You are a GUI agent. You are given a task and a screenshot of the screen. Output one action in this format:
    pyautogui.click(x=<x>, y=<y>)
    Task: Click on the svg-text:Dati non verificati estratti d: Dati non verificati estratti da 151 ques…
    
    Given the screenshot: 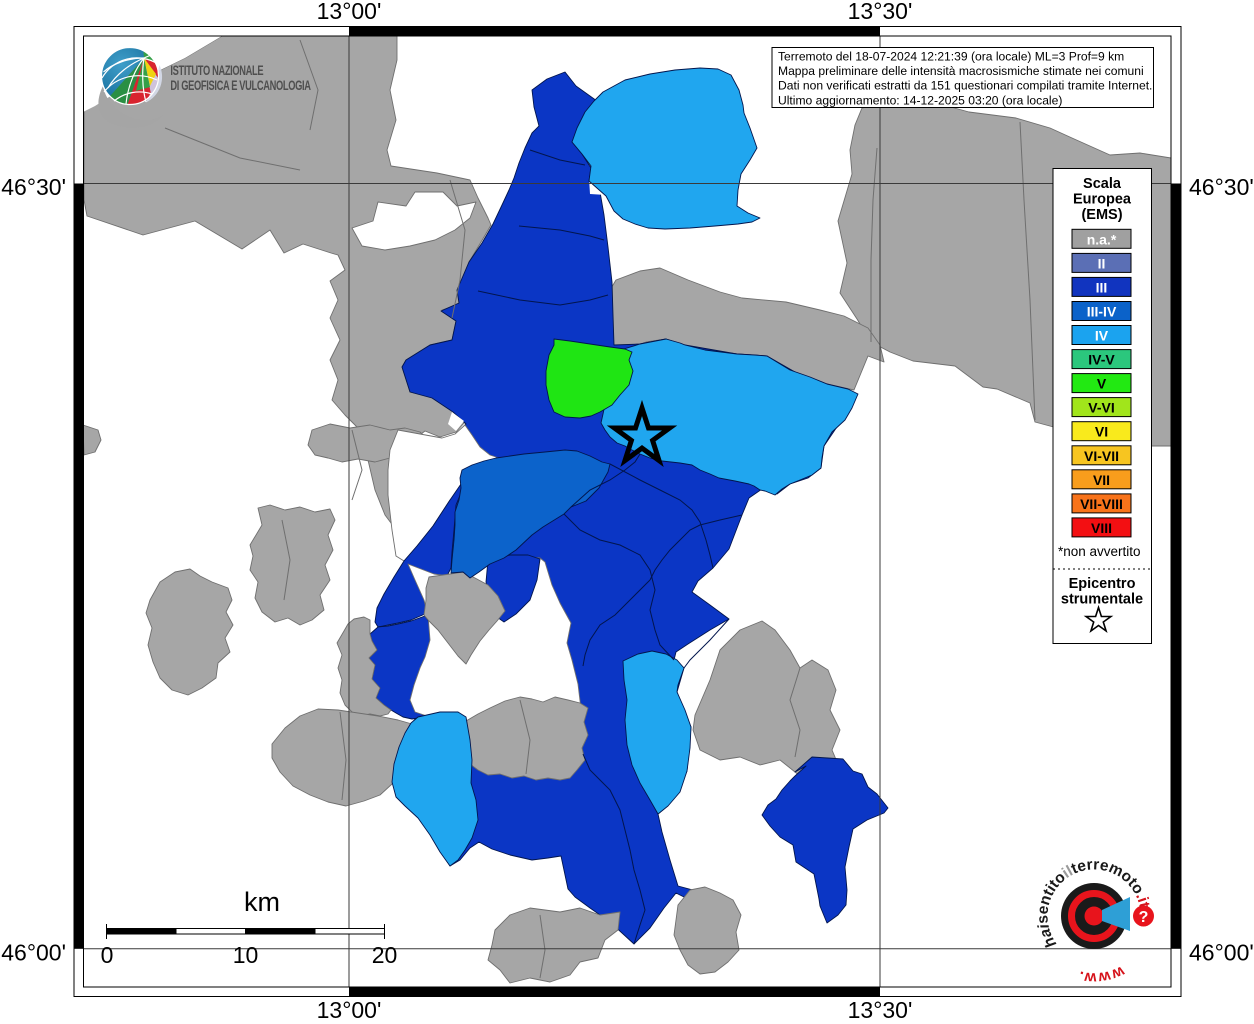 What is the action you would take?
    pyautogui.click(x=965, y=86)
    